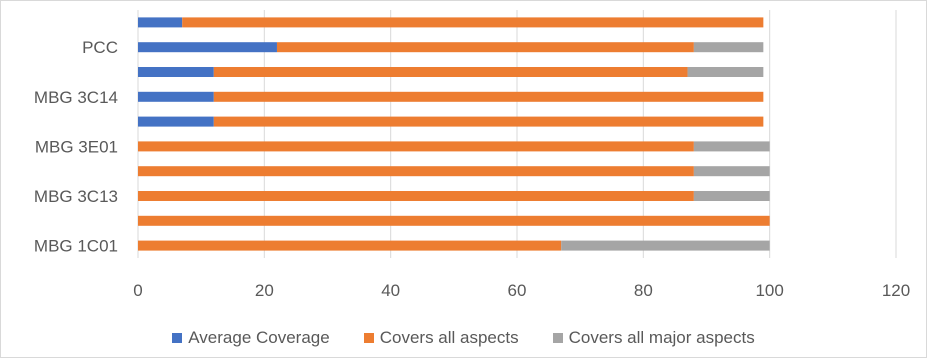 This screenshot has width=927, height=358. Describe the element at coordinates (76, 97) in the screenshot. I see `y-tick-label: MBG 3C14` at that location.